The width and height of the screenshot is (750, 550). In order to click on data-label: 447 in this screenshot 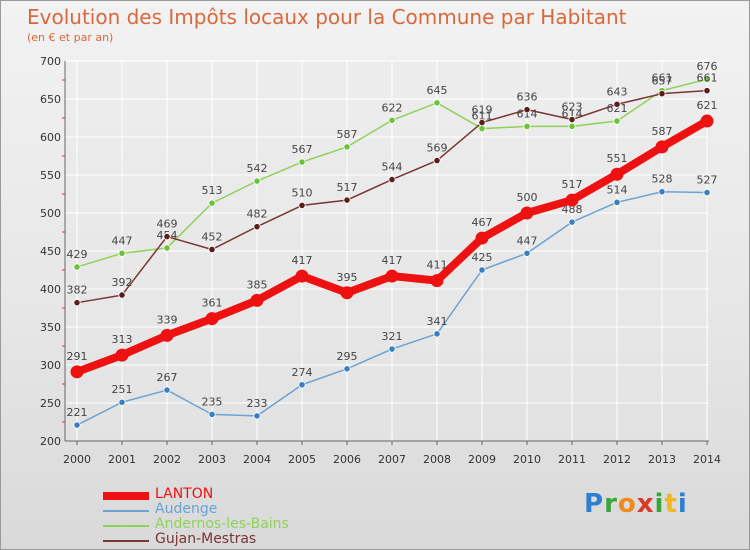, I will do `click(527, 240)`.